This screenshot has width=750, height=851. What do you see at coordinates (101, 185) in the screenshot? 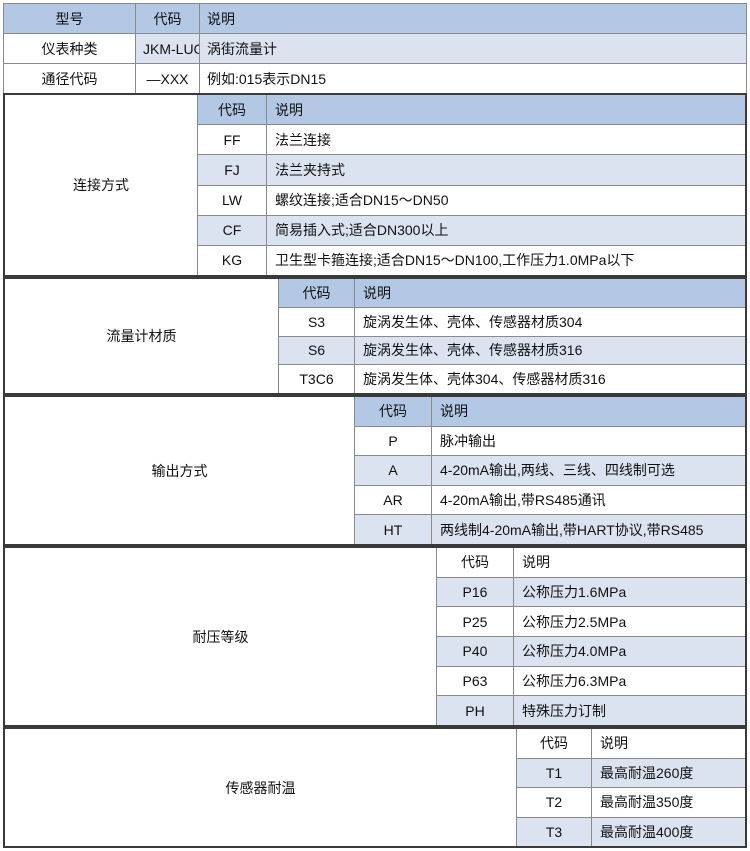
I see `section-label: 连接方式` at bounding box center [101, 185].